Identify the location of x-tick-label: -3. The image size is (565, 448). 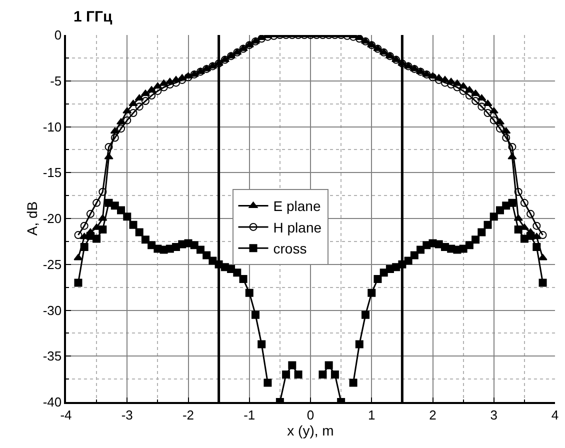
(127, 414).